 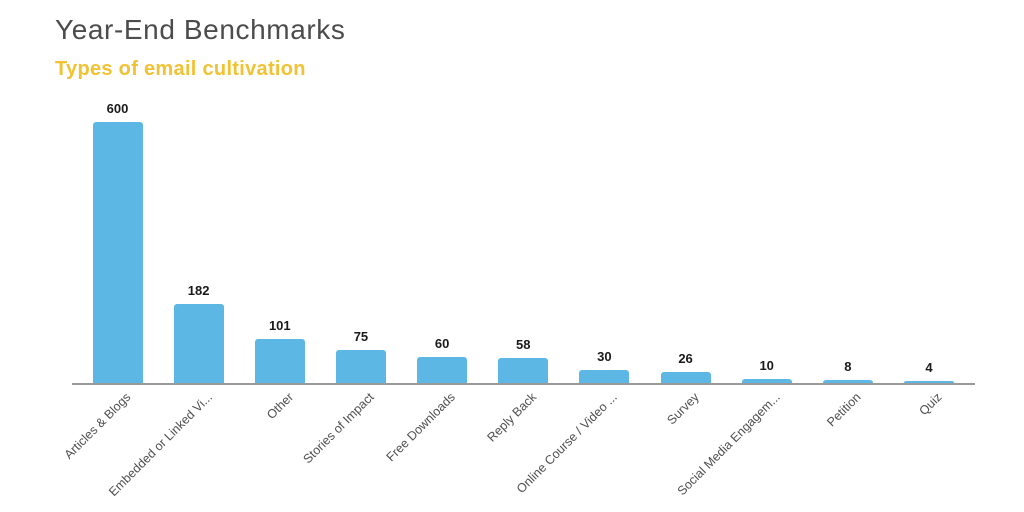 I want to click on x-axis-category-label: Reply Back, so click(x=512, y=417).